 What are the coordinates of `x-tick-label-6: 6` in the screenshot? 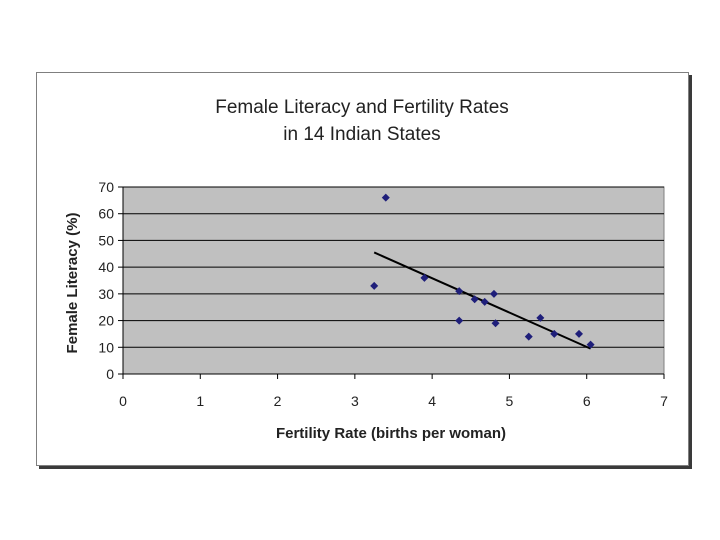 It's located at (587, 401).